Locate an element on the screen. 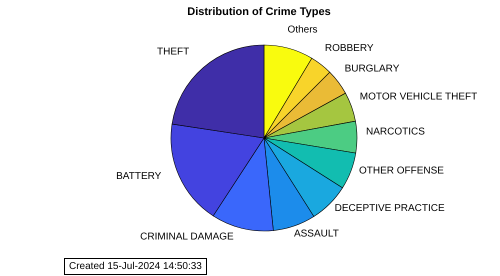 The width and height of the screenshot is (500, 276). slice-label: CRIMINAL DAMAGE is located at coordinates (187, 236).